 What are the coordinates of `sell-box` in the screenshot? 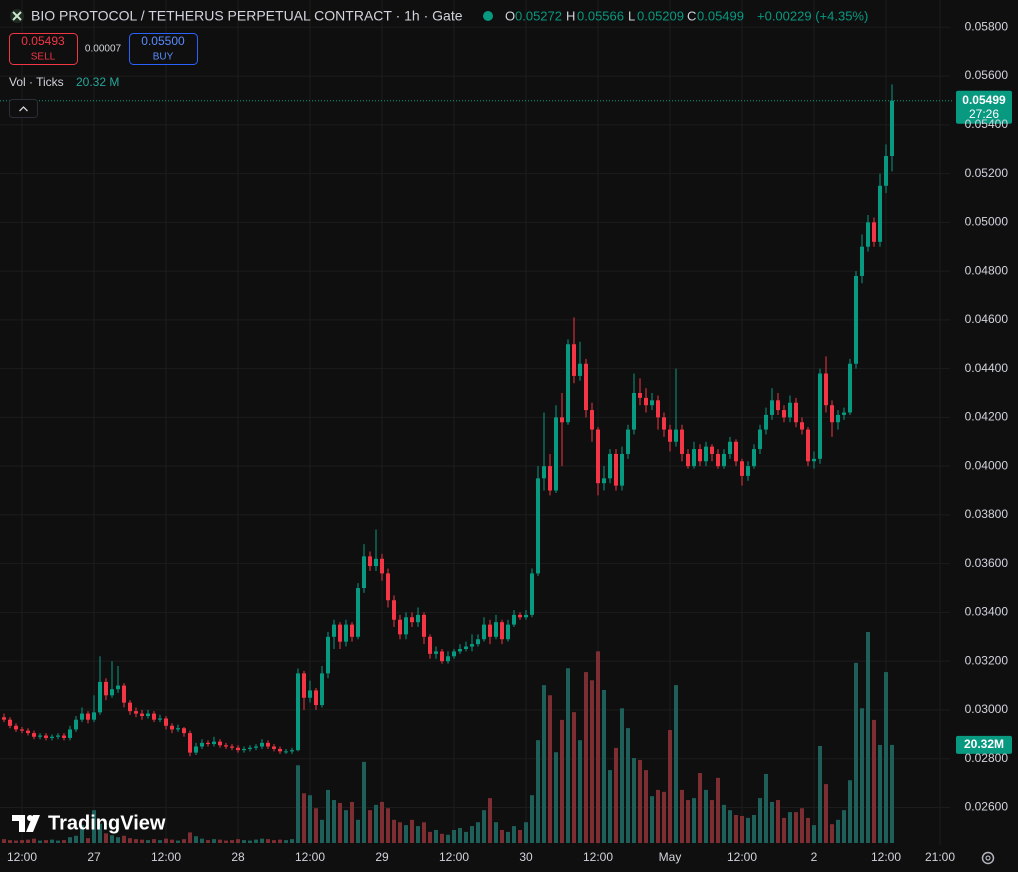 It's located at (43, 49).